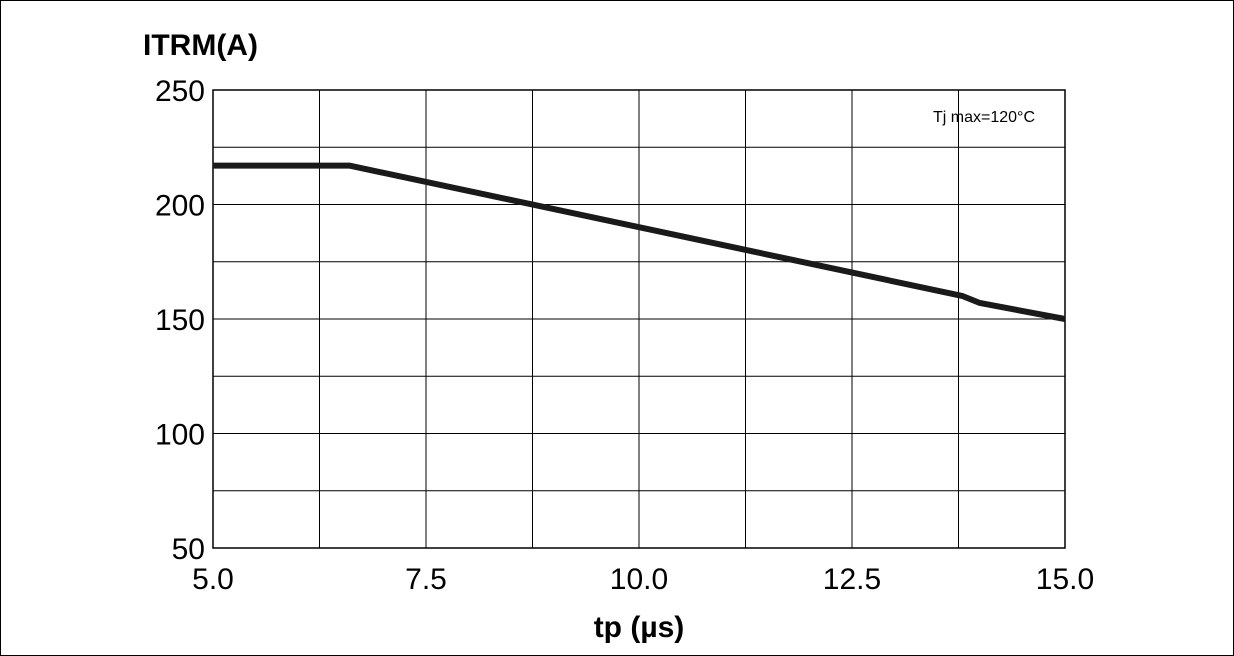  What do you see at coordinates (639, 579) in the screenshot?
I see `x-tick-label-2: 10.0` at bounding box center [639, 579].